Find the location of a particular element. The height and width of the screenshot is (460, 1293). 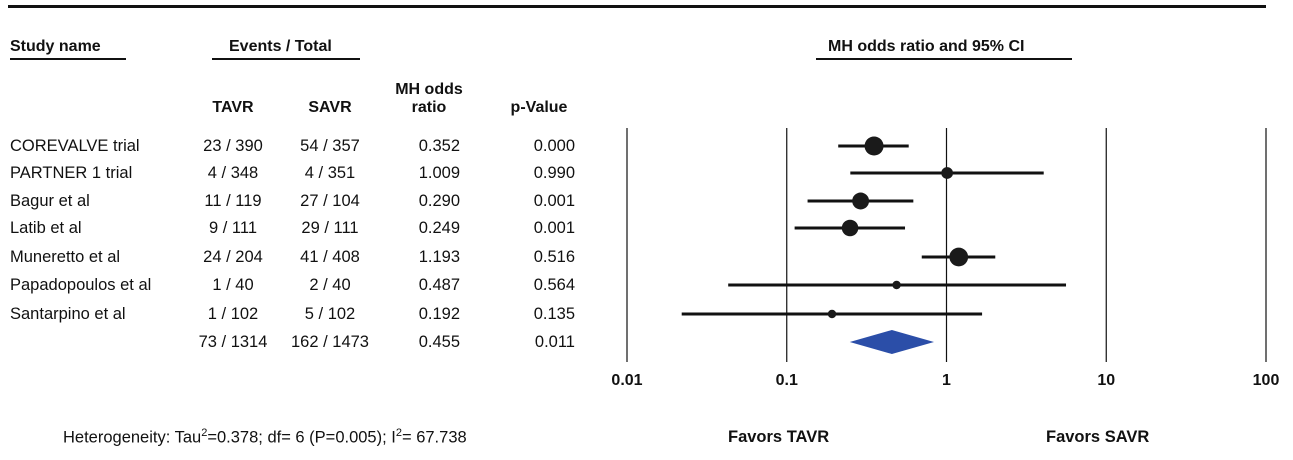

study-name-underline is located at coordinates (68, 59).